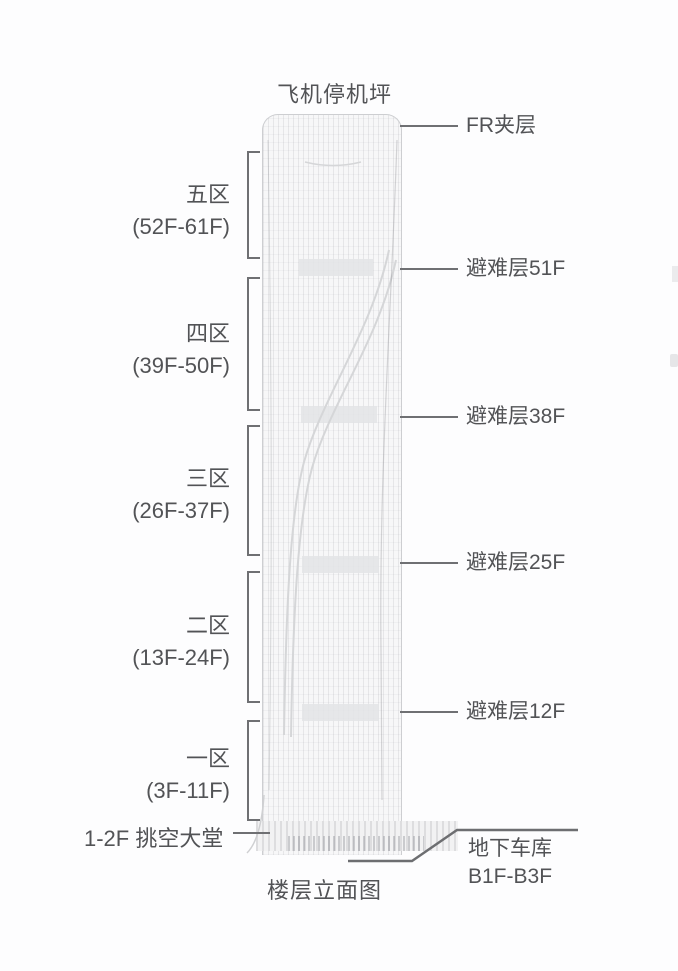  What do you see at coordinates (335, 94) in the screenshot?
I see `helipad-label: 飞机停机坪` at bounding box center [335, 94].